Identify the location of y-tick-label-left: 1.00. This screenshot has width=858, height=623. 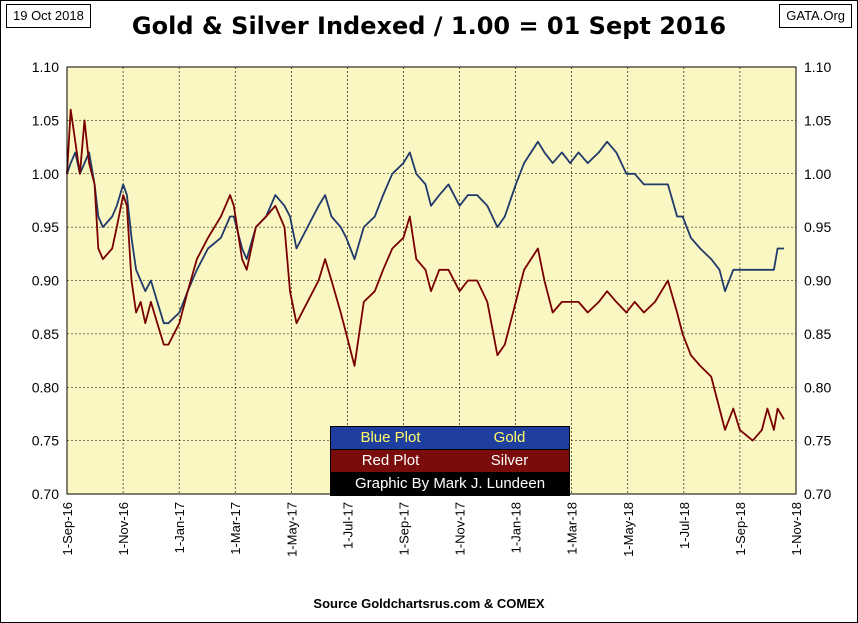
(45, 174).